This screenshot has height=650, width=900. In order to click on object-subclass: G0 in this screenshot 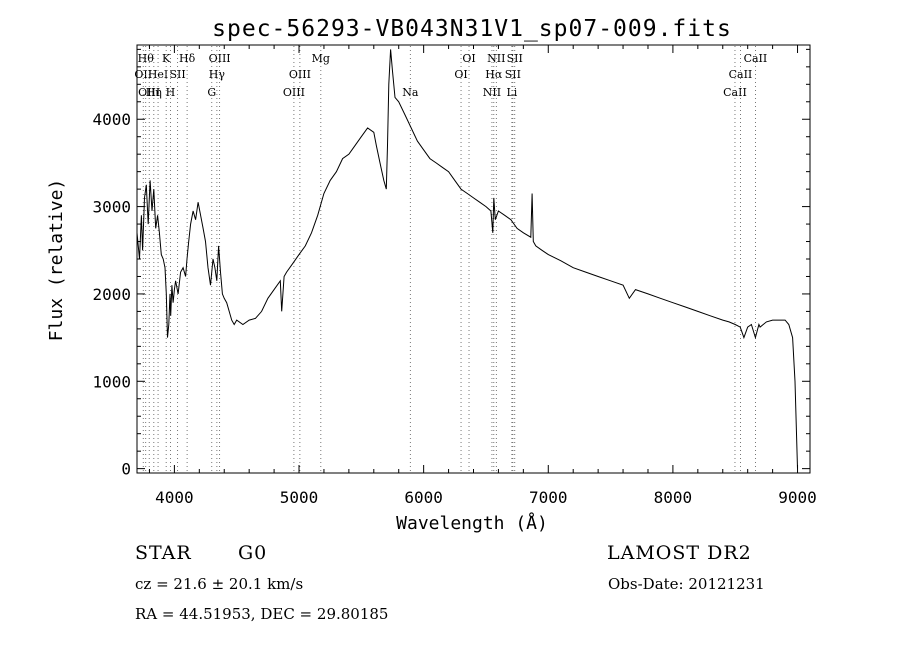, I will do `click(252, 553)`.